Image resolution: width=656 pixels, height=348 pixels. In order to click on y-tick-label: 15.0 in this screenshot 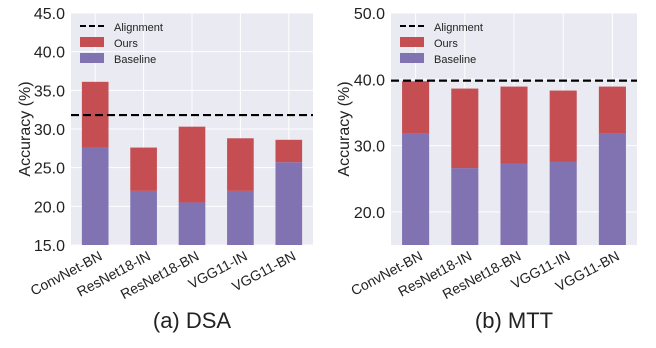, I will do `click(49, 246)`.